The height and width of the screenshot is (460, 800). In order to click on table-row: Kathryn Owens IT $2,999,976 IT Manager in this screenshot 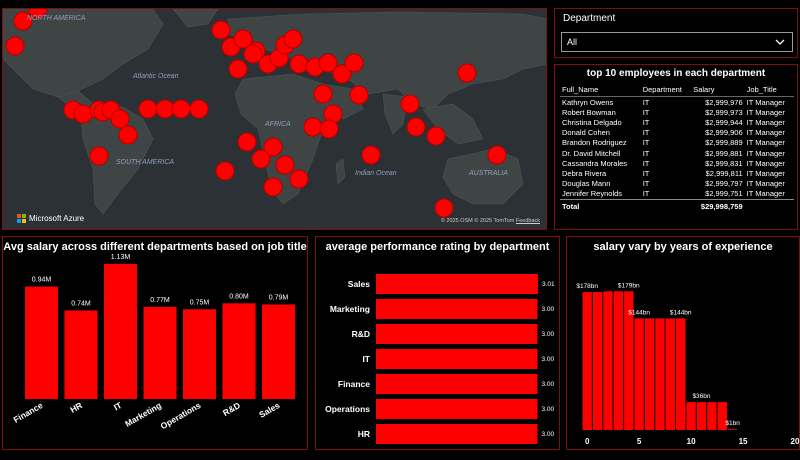, I will do `click(677, 102)`.